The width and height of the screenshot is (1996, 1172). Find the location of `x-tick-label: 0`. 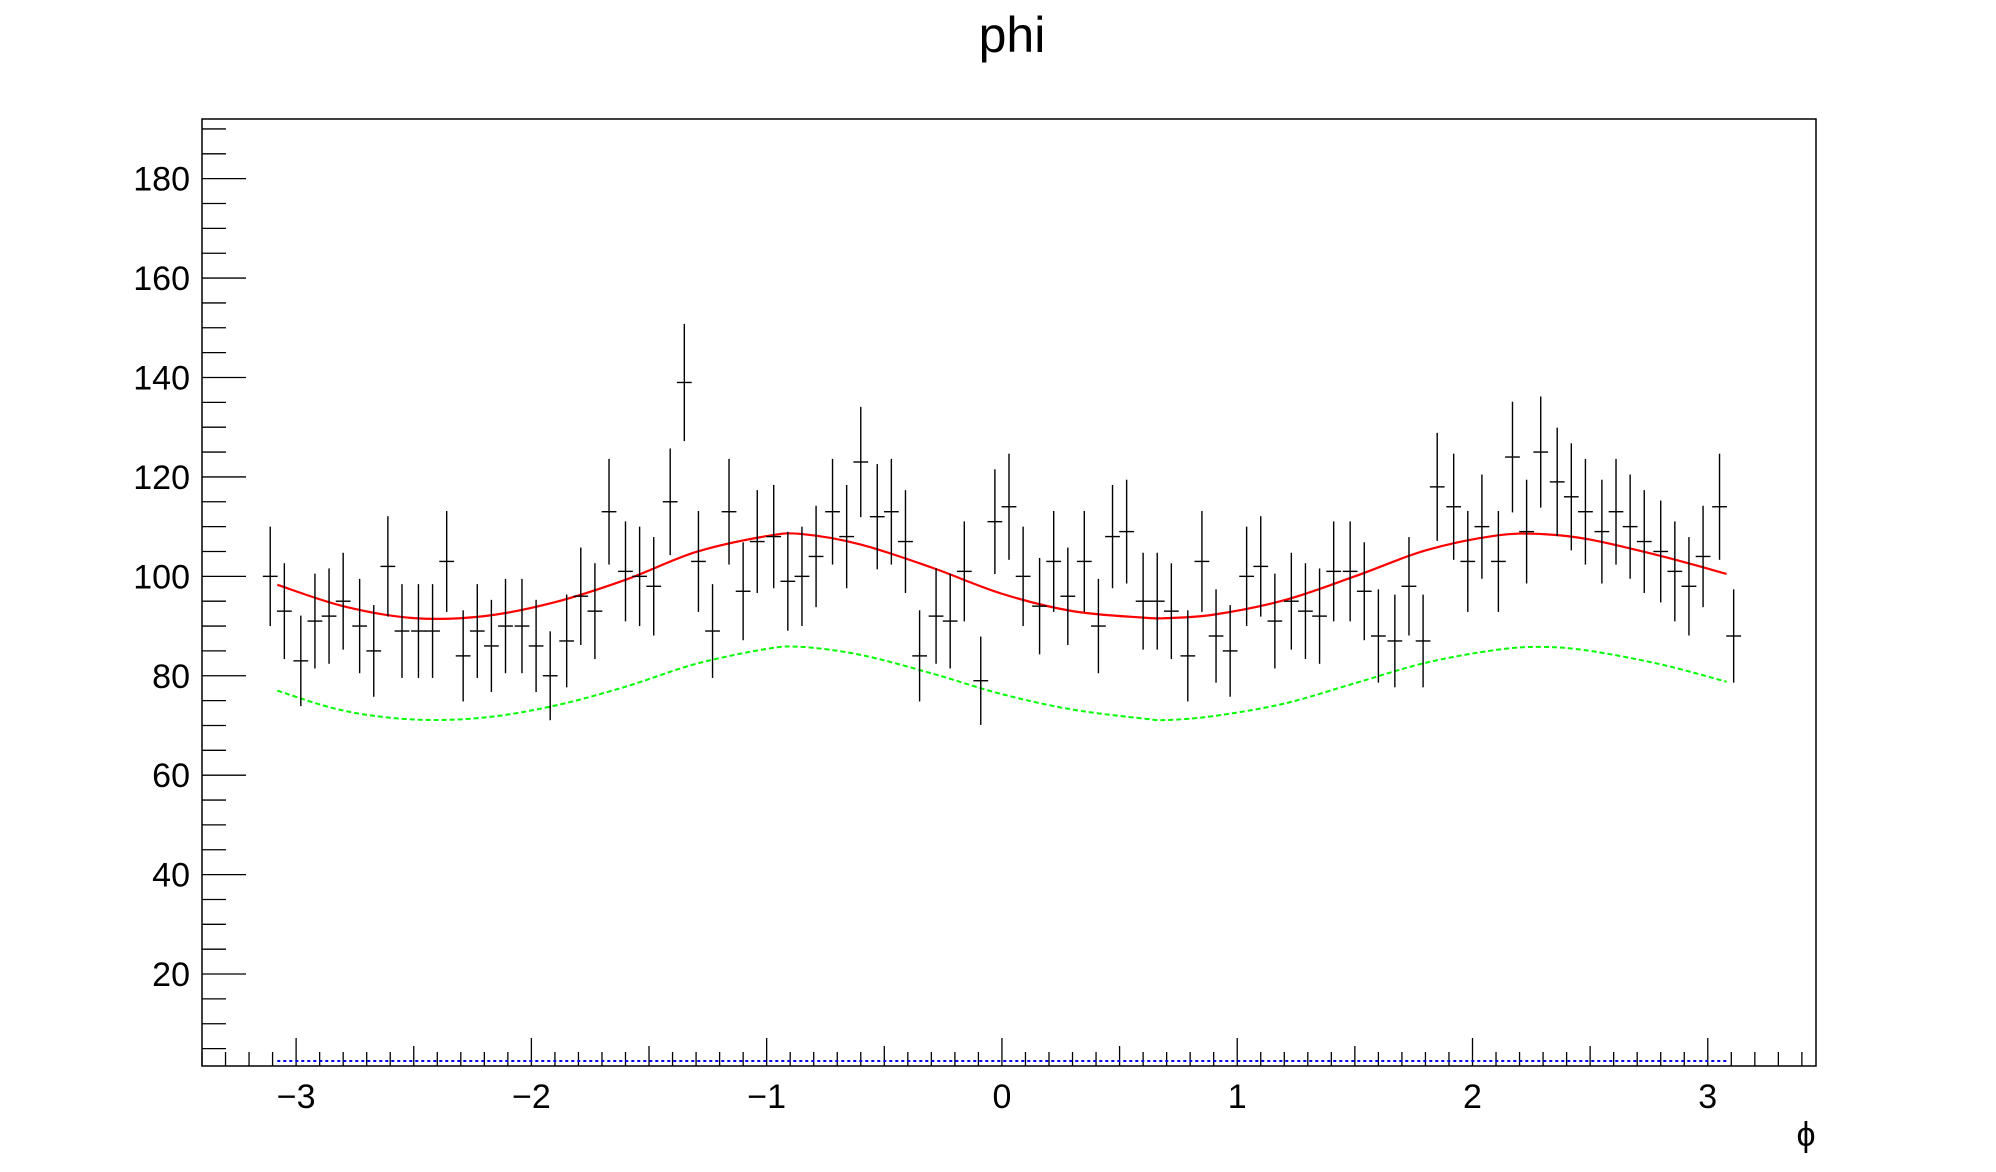

x-tick-label: 0 is located at coordinates (1001, 1097).